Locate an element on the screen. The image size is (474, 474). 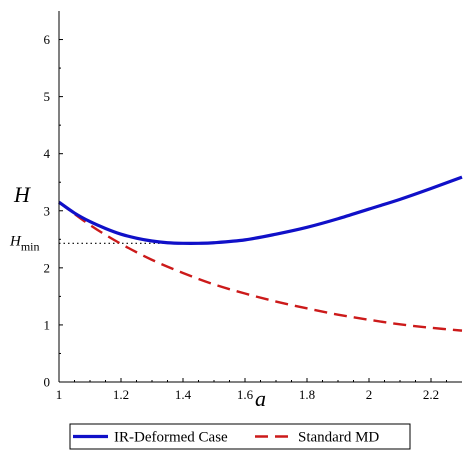
x-axis-label: a is located at coordinates (260, 398).